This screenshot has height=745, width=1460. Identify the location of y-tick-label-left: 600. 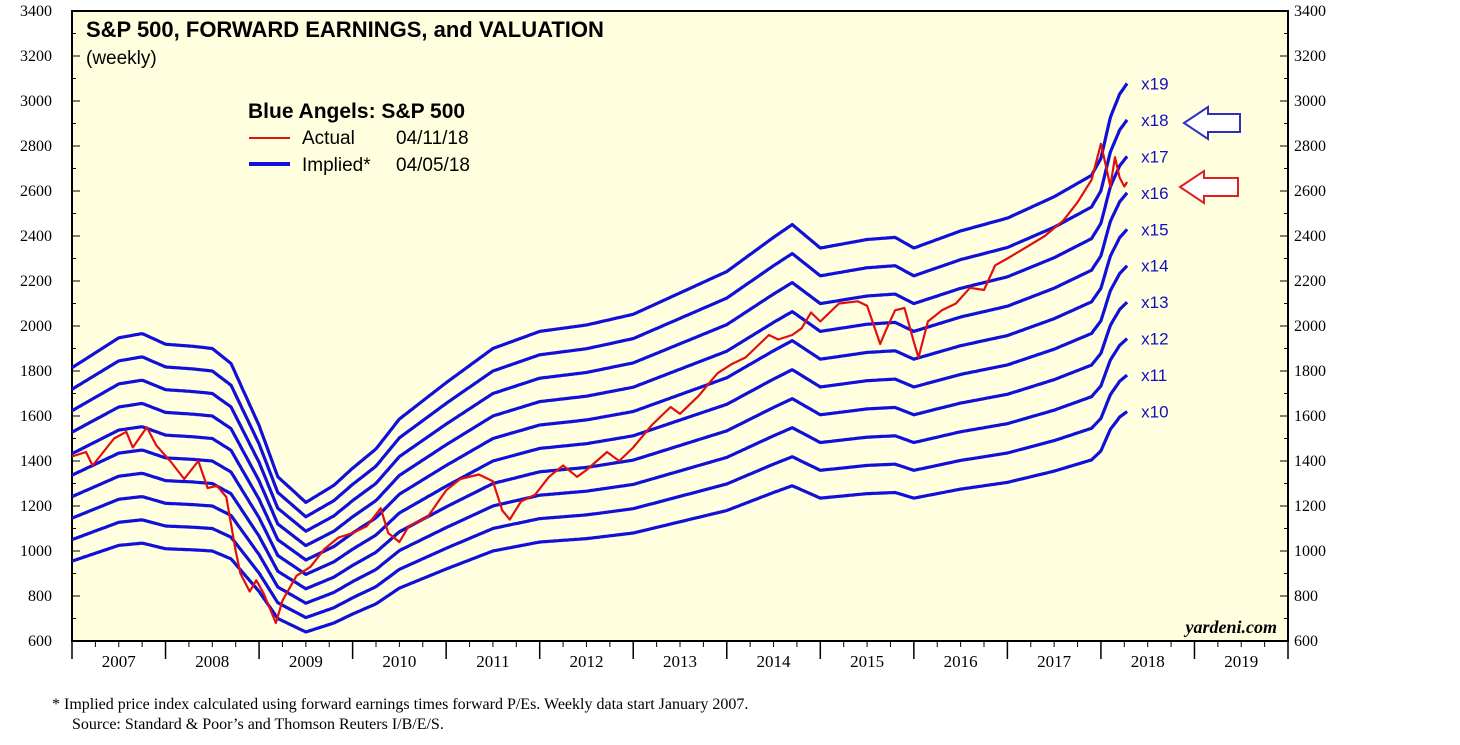
(40, 641).